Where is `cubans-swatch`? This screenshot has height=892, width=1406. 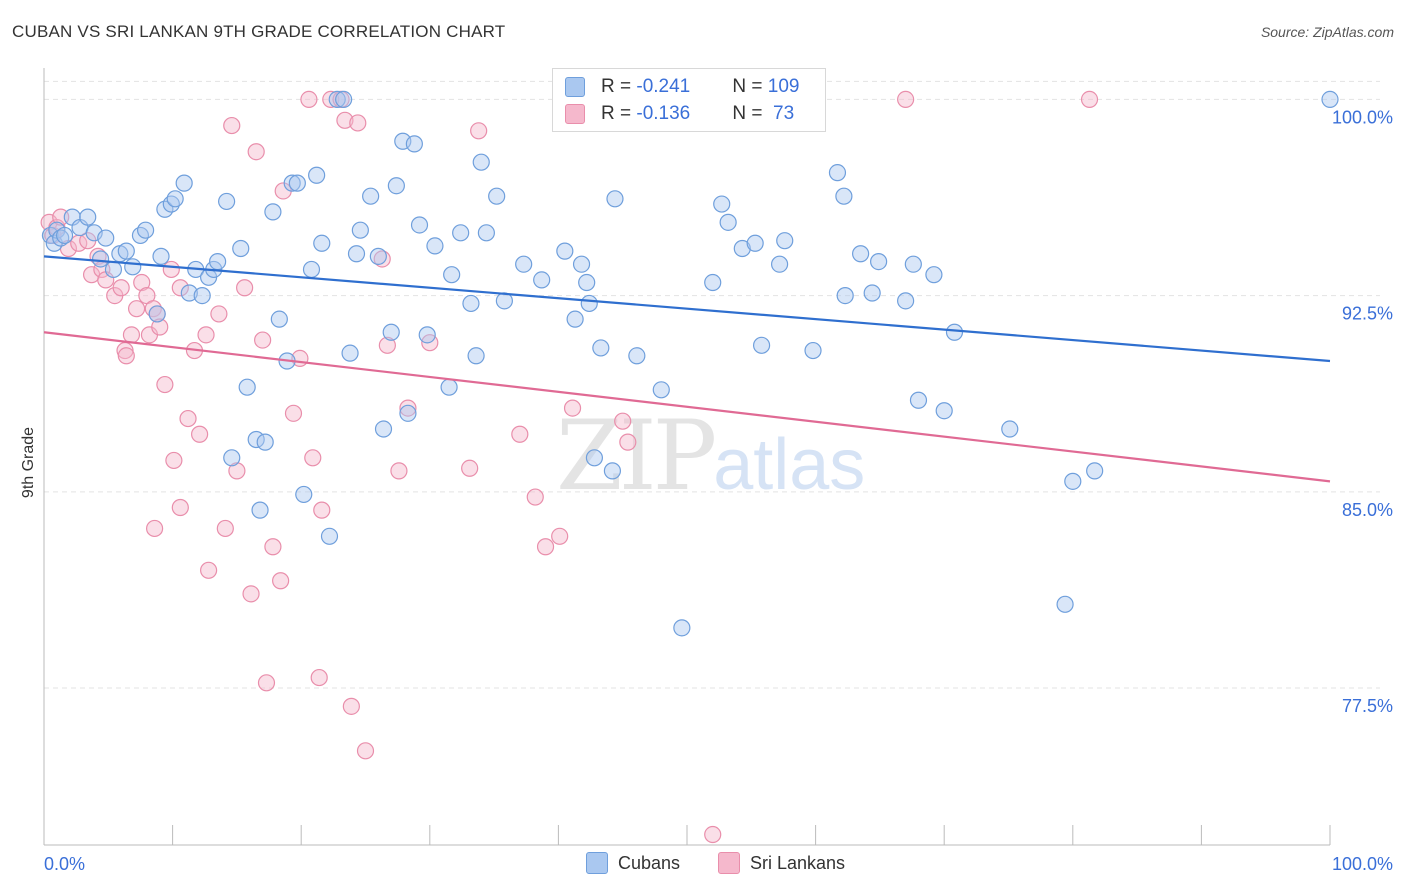
cubans-swatch is located at coordinates (575, 87).